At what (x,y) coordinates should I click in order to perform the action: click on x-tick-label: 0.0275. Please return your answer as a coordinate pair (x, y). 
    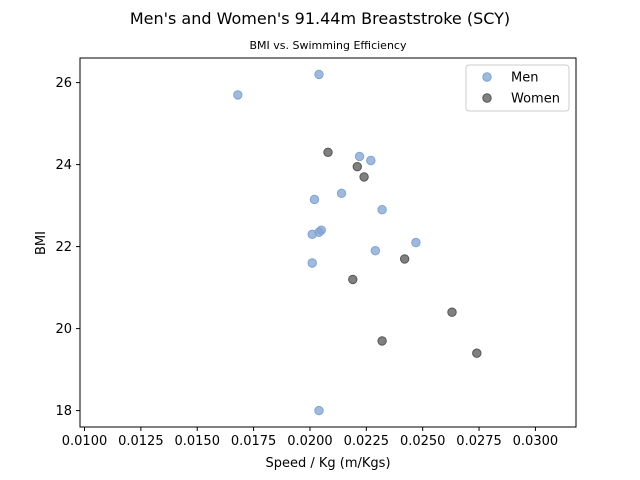
    Looking at the image, I should click on (479, 441).